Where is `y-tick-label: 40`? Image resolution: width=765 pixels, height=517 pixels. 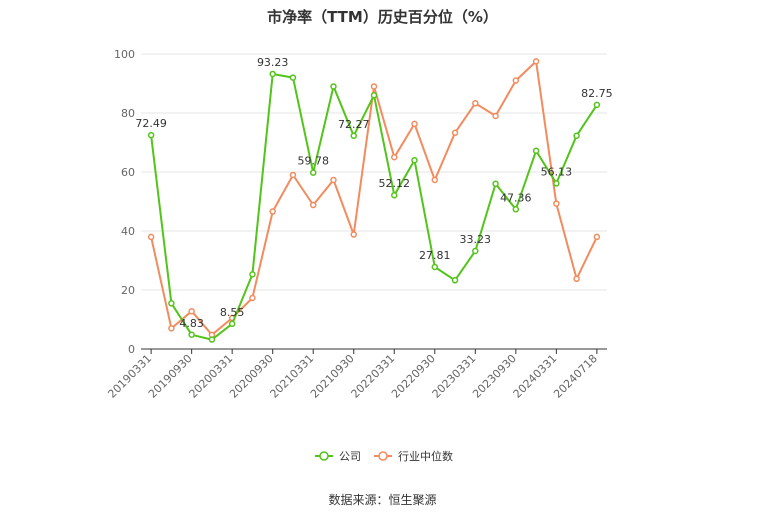 y-tick-label: 40 is located at coordinates (128, 231).